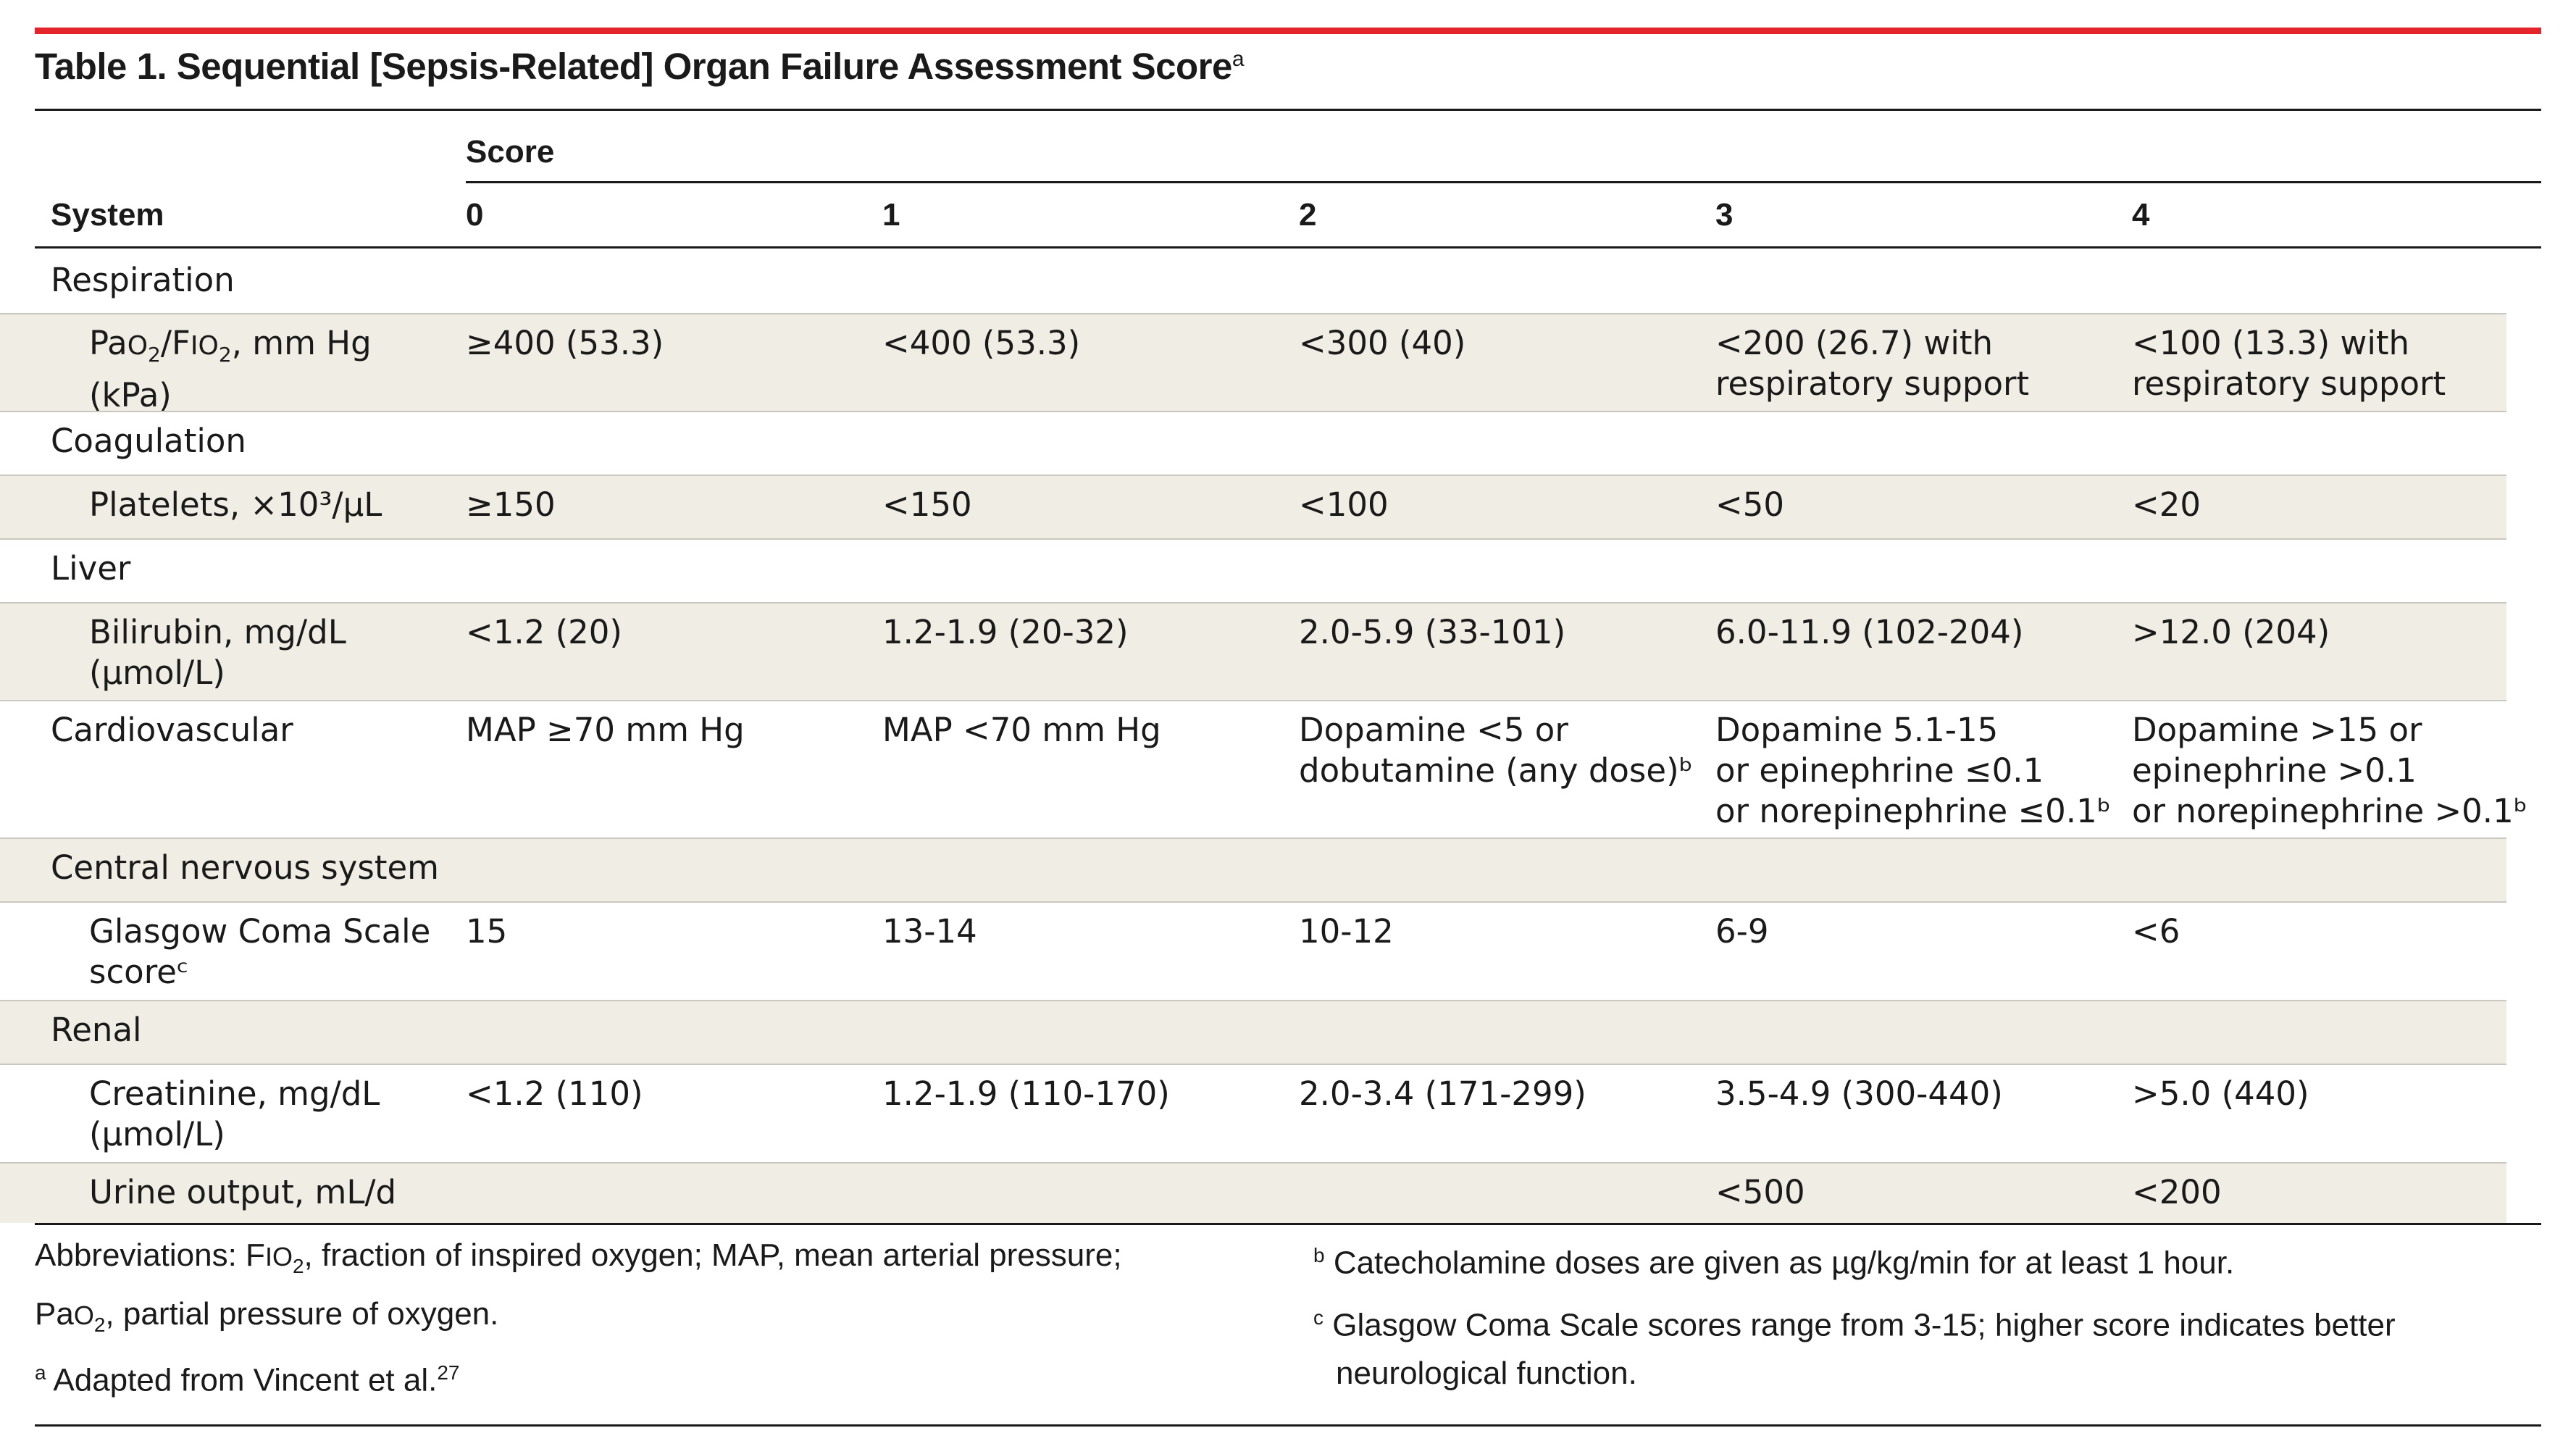  What do you see at coordinates (1869, 632) in the screenshot?
I see `score-cell: 6.0-11.9 (102-204)` at bounding box center [1869, 632].